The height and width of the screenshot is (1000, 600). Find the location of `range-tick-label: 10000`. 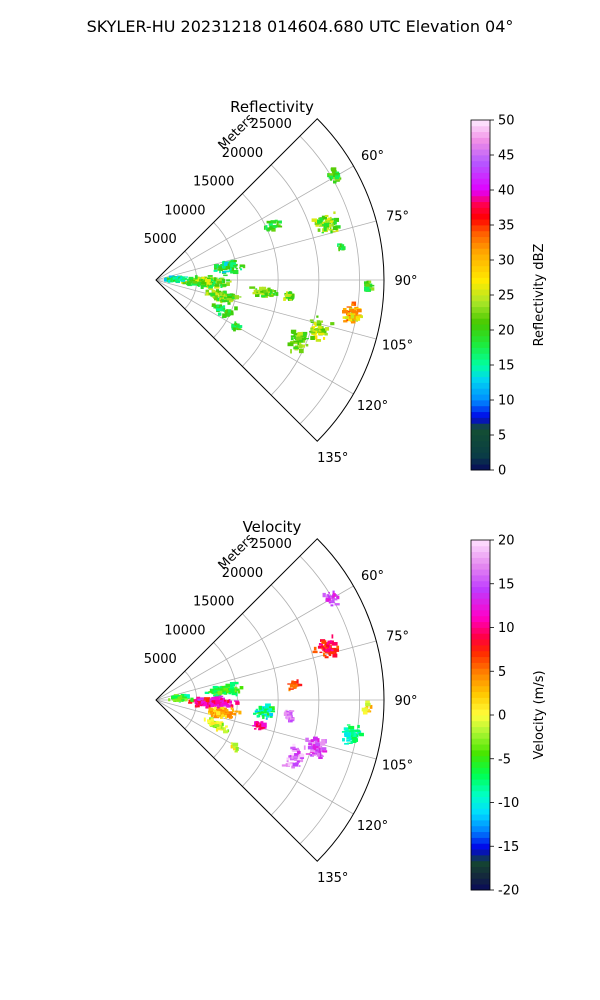

range-tick-label: 10000 is located at coordinates (184, 210).